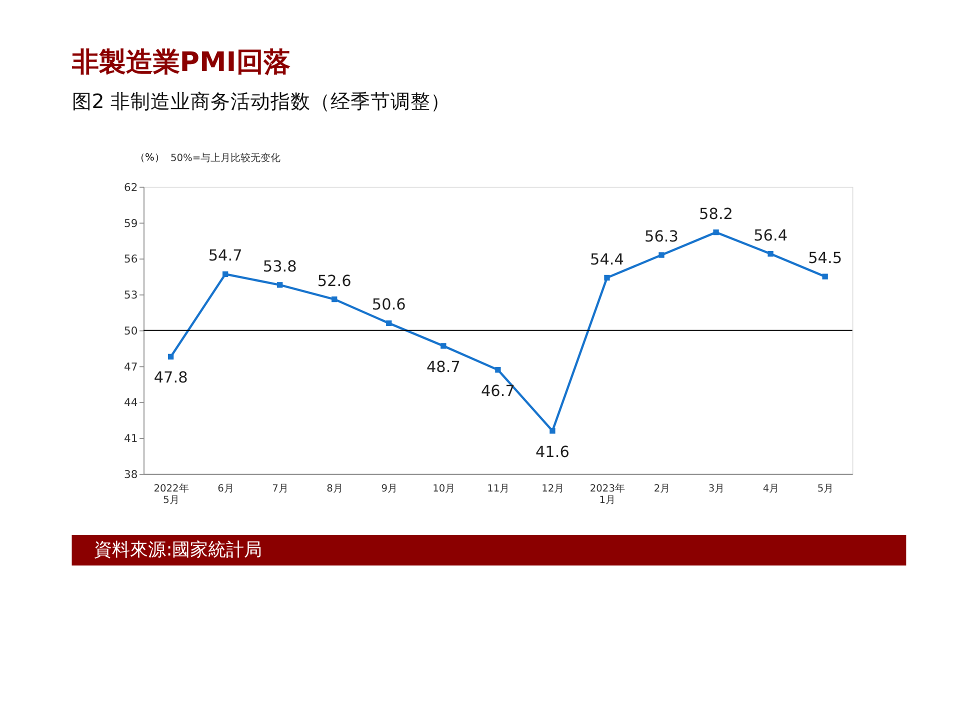  What do you see at coordinates (178, 550) in the screenshot?
I see `source-note: 資料來源:國家統計局` at bounding box center [178, 550].